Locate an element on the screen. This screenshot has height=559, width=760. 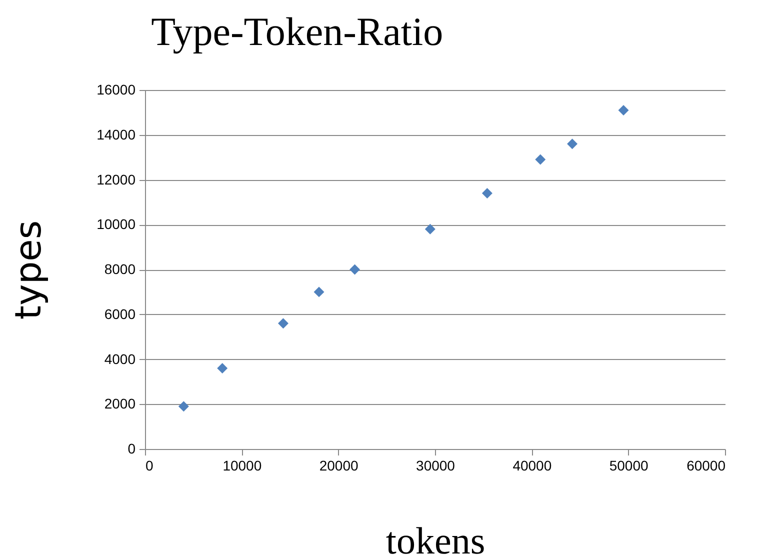
x-tick-label: 60000 is located at coordinates (706, 466).